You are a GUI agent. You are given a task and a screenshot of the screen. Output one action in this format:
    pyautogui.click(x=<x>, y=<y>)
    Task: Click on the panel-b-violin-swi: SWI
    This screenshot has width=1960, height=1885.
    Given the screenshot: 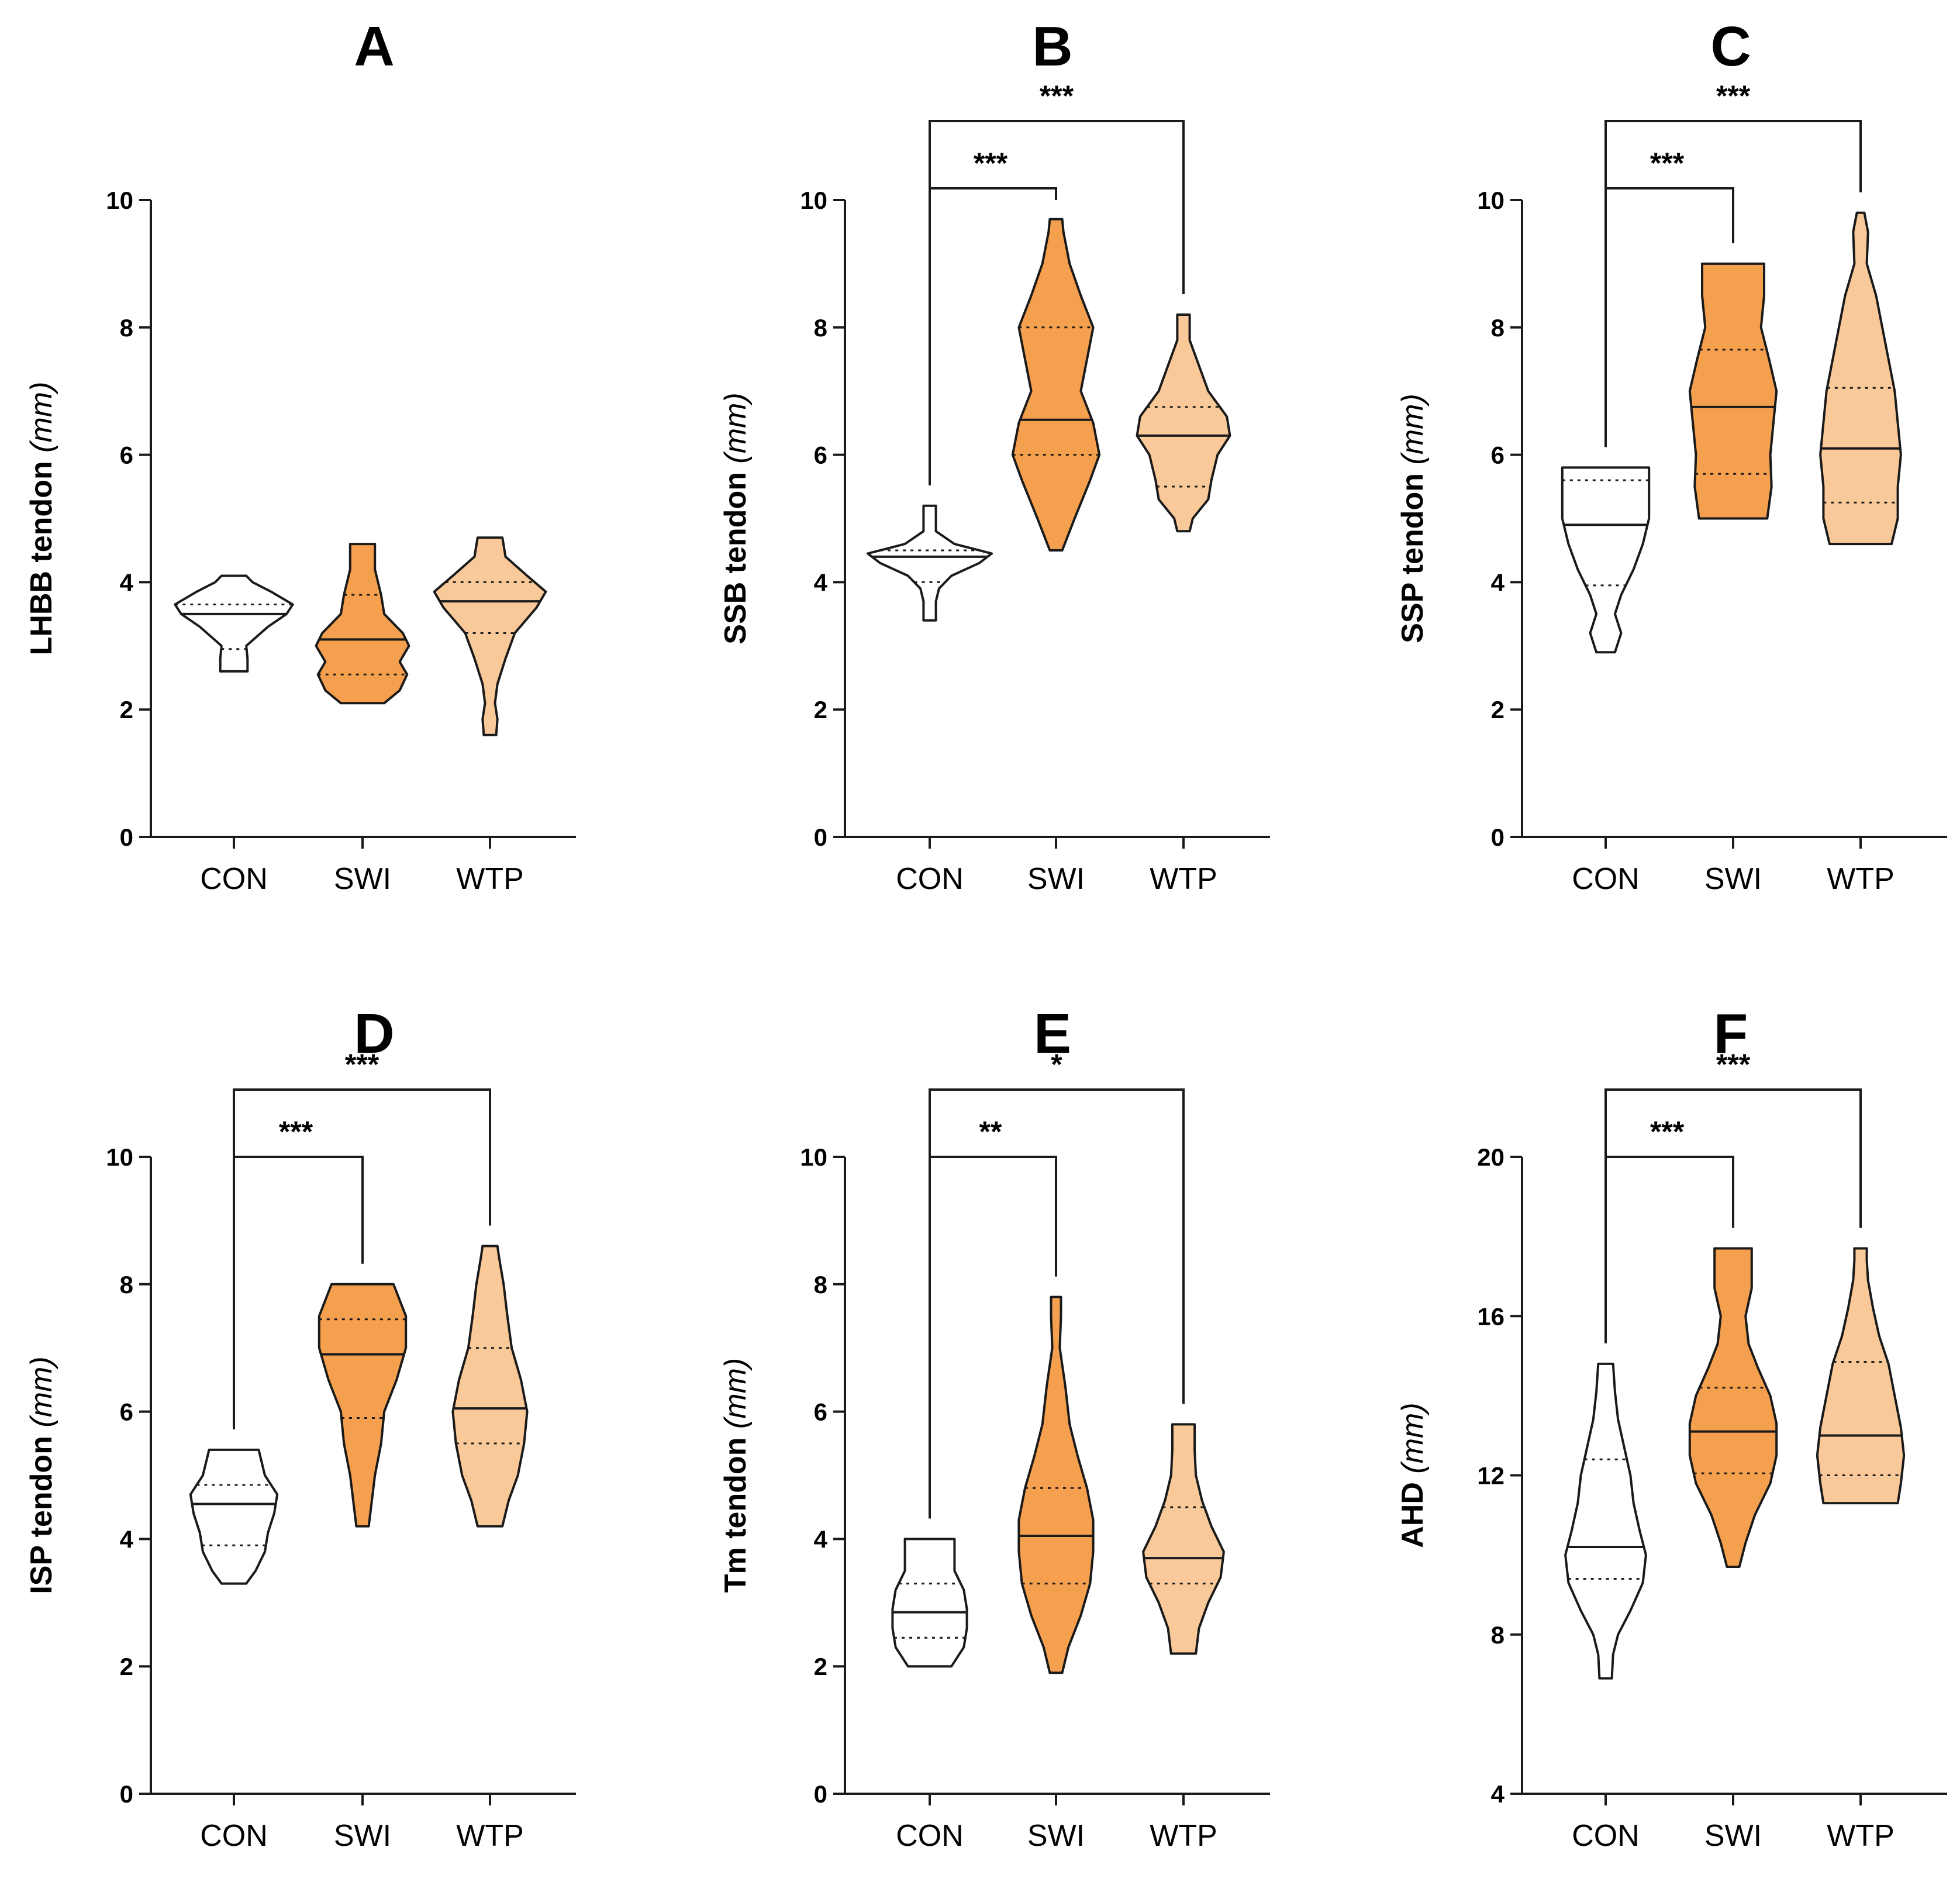 What is the action you would take?
    pyautogui.click(x=1056, y=557)
    